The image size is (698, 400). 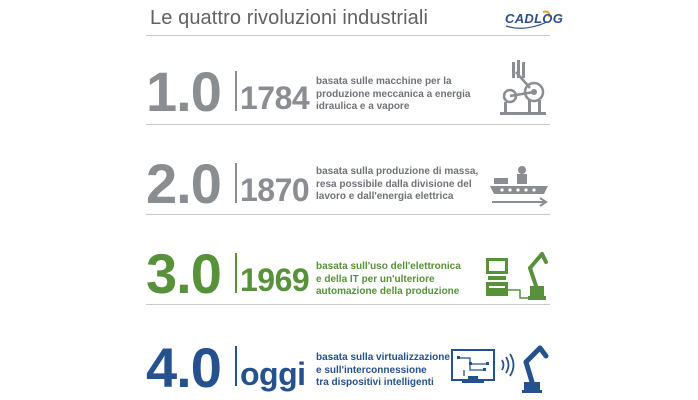 I want to click on revolution-version: 3.0, so click(x=184, y=273).